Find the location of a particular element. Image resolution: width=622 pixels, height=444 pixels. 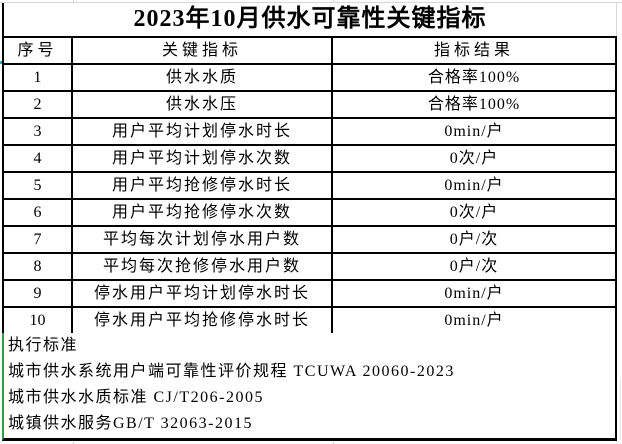

cell-serial: 2 is located at coordinates (38, 105).